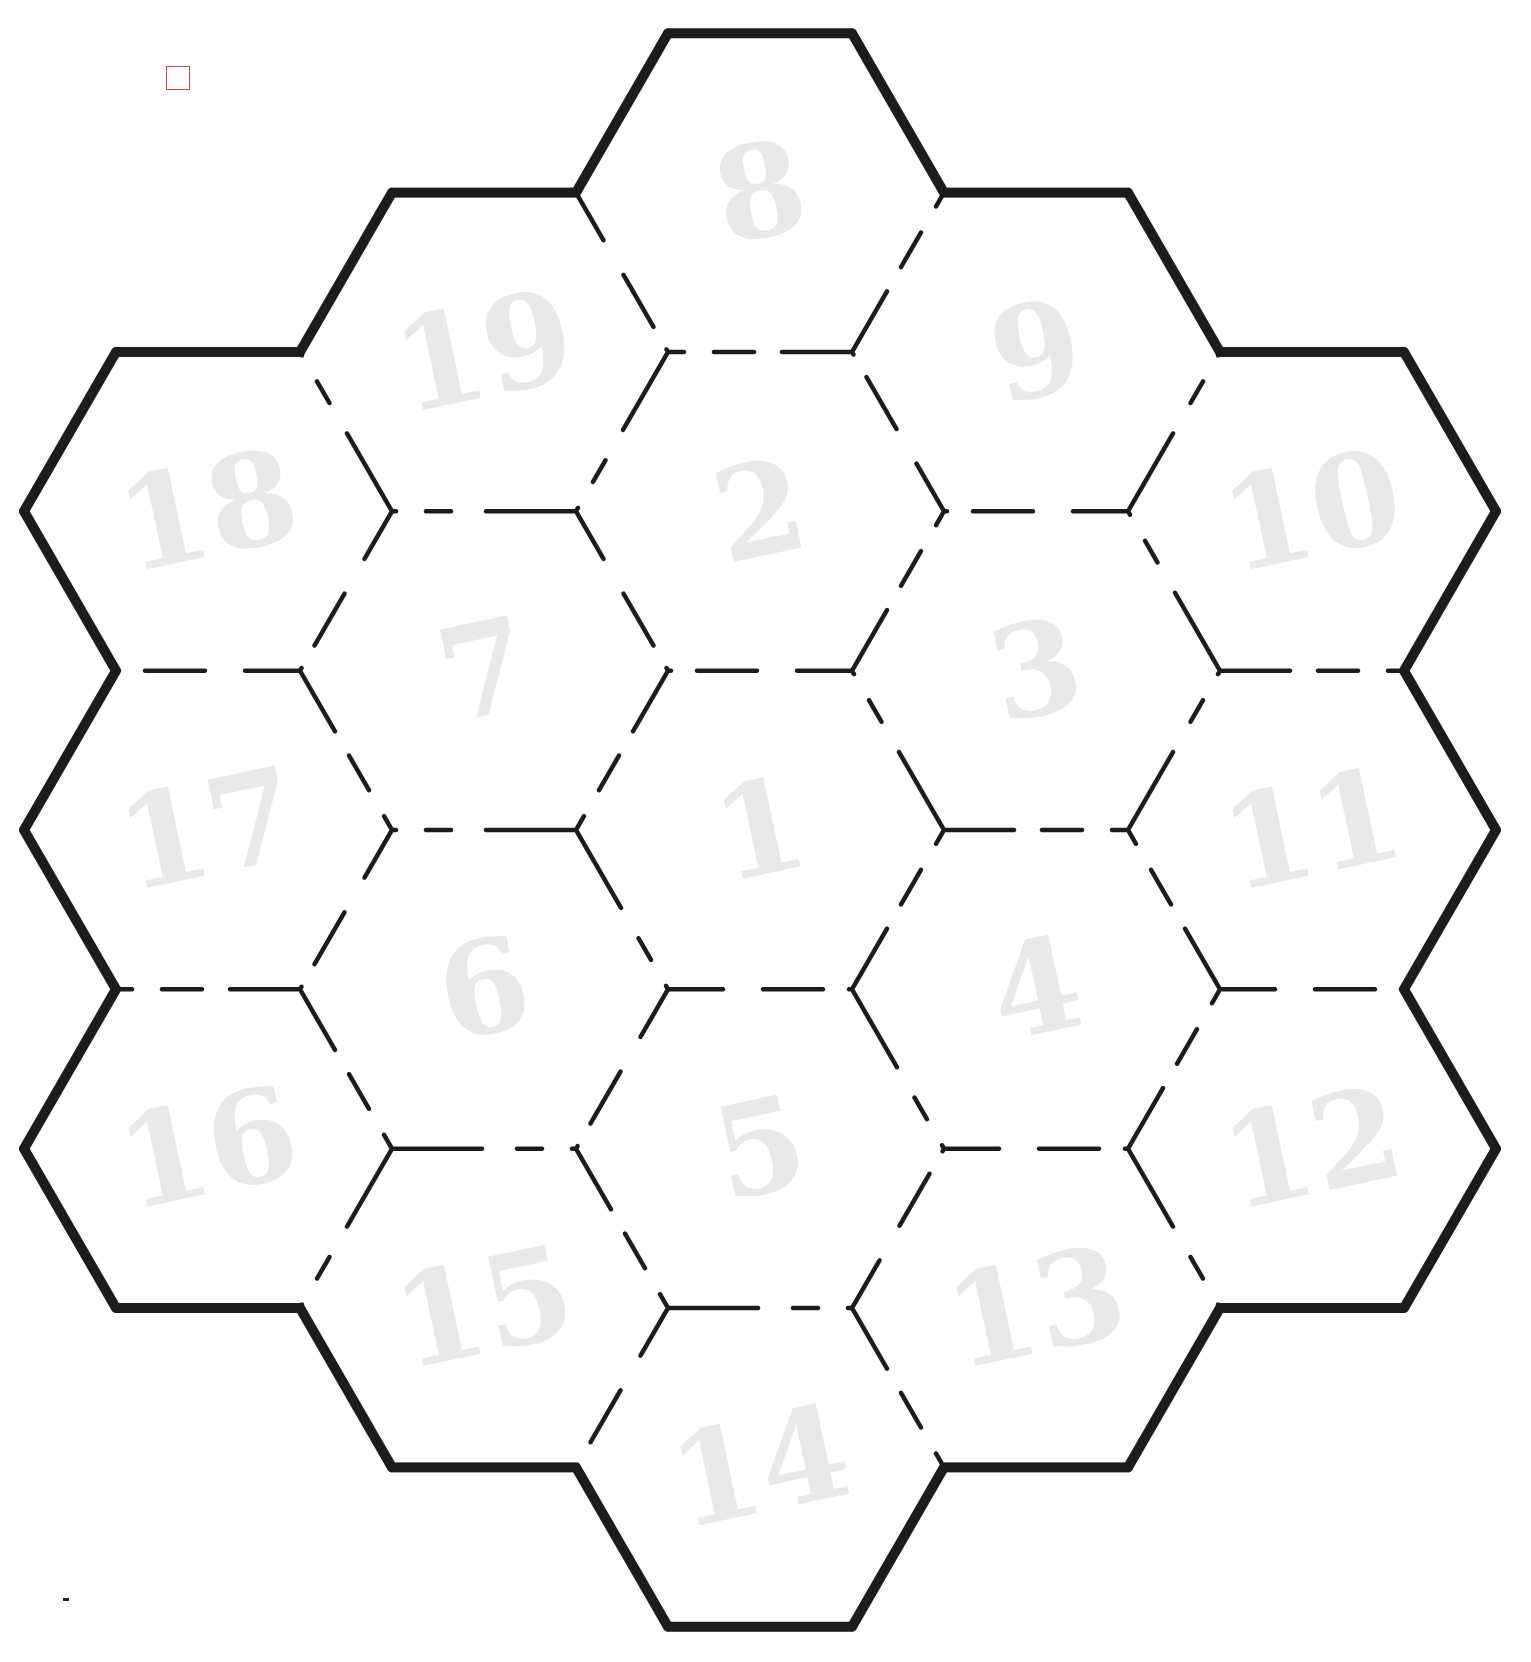 This screenshot has width=1531, height=1662. Describe the element at coordinates (66, 1599) in the screenshot. I see `corner-mark` at that location.